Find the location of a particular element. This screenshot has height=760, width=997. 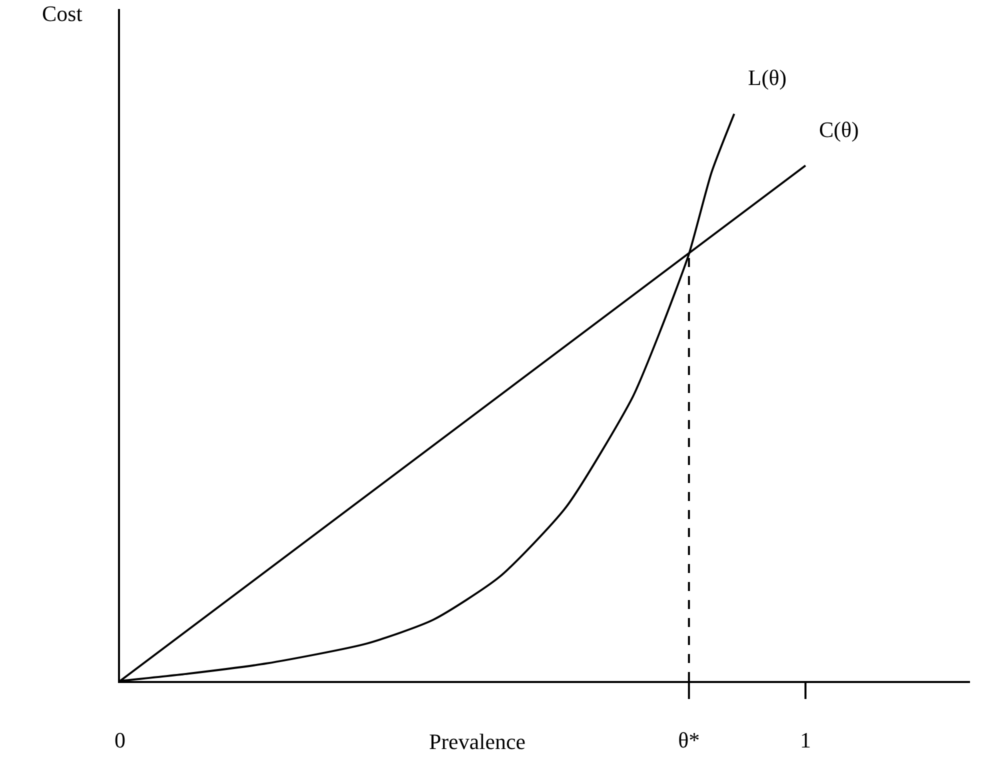

x-tick-label: θ* is located at coordinates (689, 739).